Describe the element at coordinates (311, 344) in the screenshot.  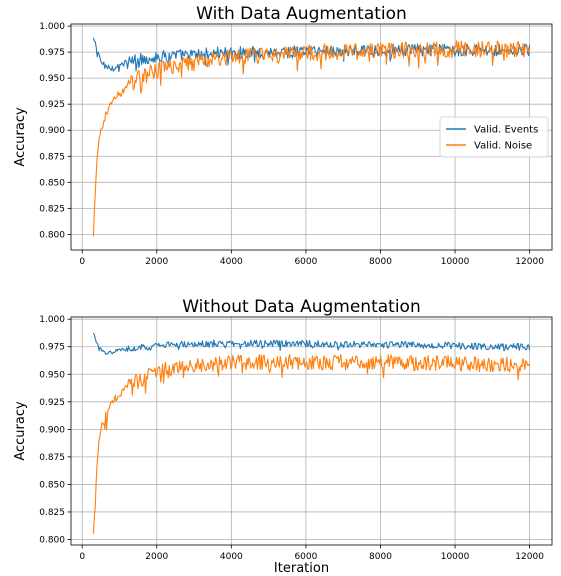
I see `series-line-events` at that location.